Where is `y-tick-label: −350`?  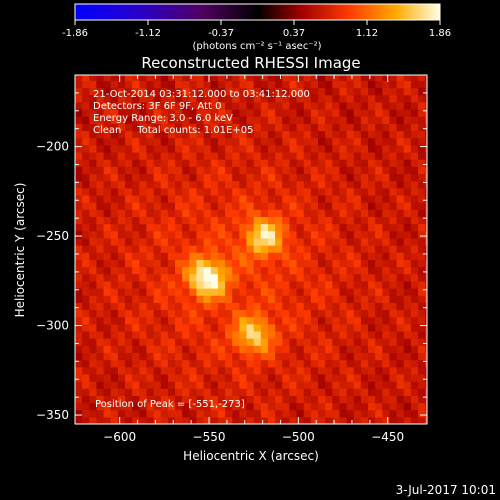 y-tick-label: −350 is located at coordinates (52, 415).